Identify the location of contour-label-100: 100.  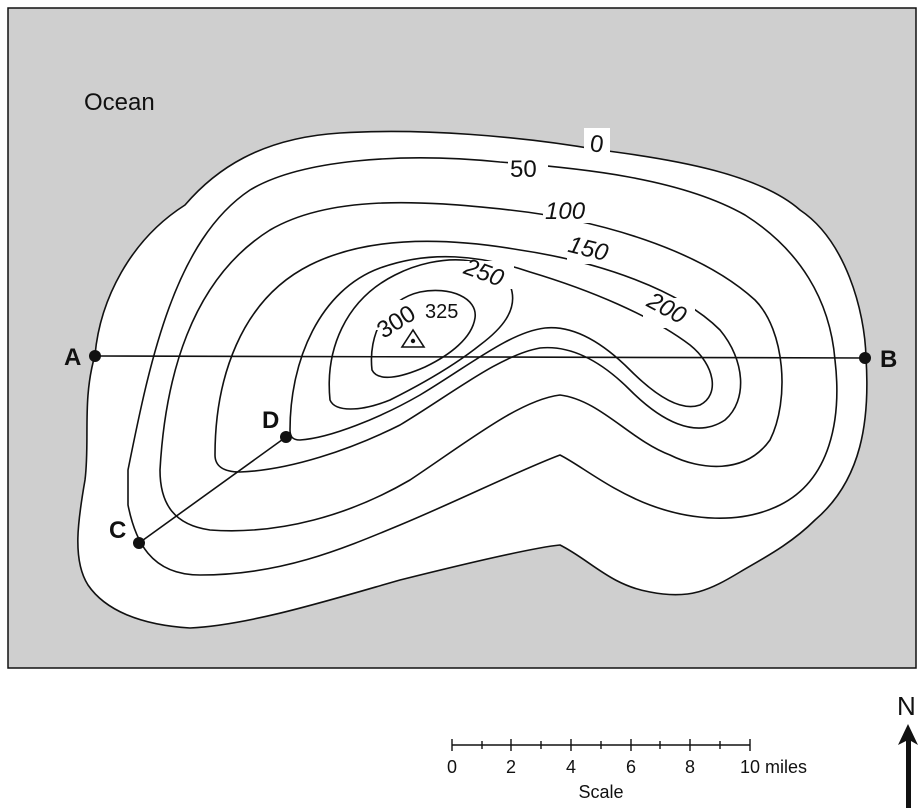
(565, 211).